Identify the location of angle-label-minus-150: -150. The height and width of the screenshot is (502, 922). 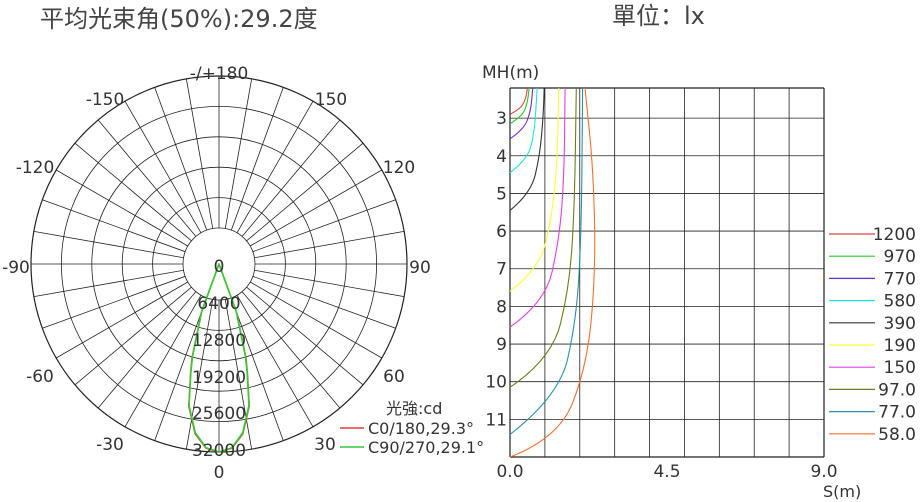
(105, 100).